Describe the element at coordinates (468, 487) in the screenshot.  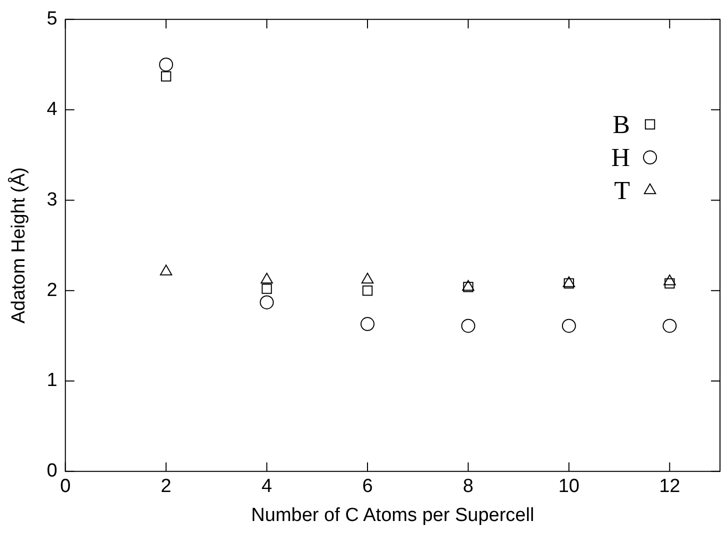
I see `x-tick-label: 8` at that location.